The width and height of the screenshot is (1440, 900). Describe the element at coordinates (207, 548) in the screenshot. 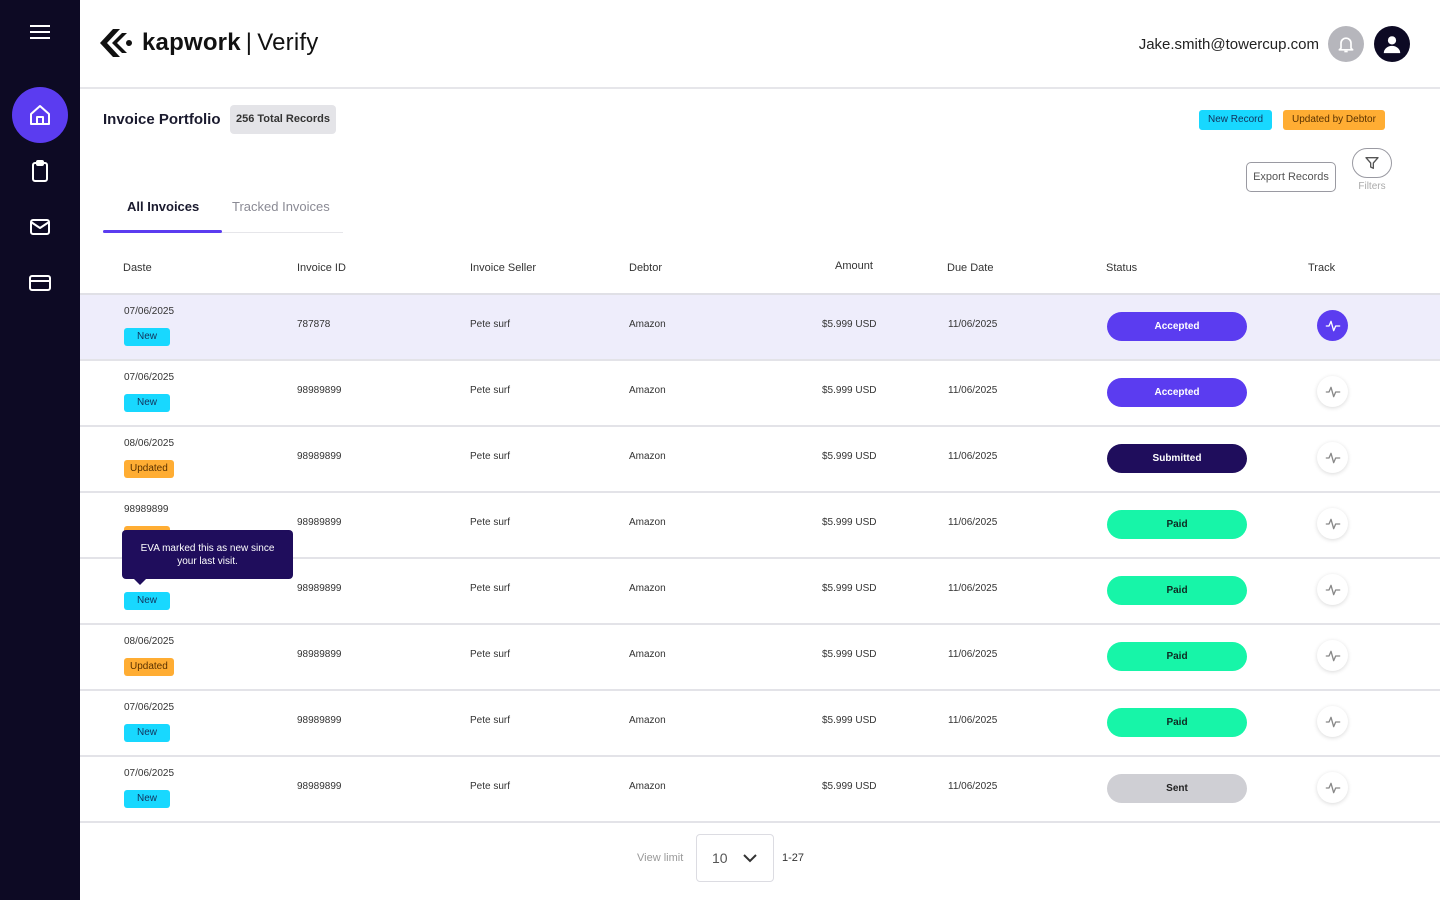

I see `tooltip-line-1: EVA marked this as new since` at that location.